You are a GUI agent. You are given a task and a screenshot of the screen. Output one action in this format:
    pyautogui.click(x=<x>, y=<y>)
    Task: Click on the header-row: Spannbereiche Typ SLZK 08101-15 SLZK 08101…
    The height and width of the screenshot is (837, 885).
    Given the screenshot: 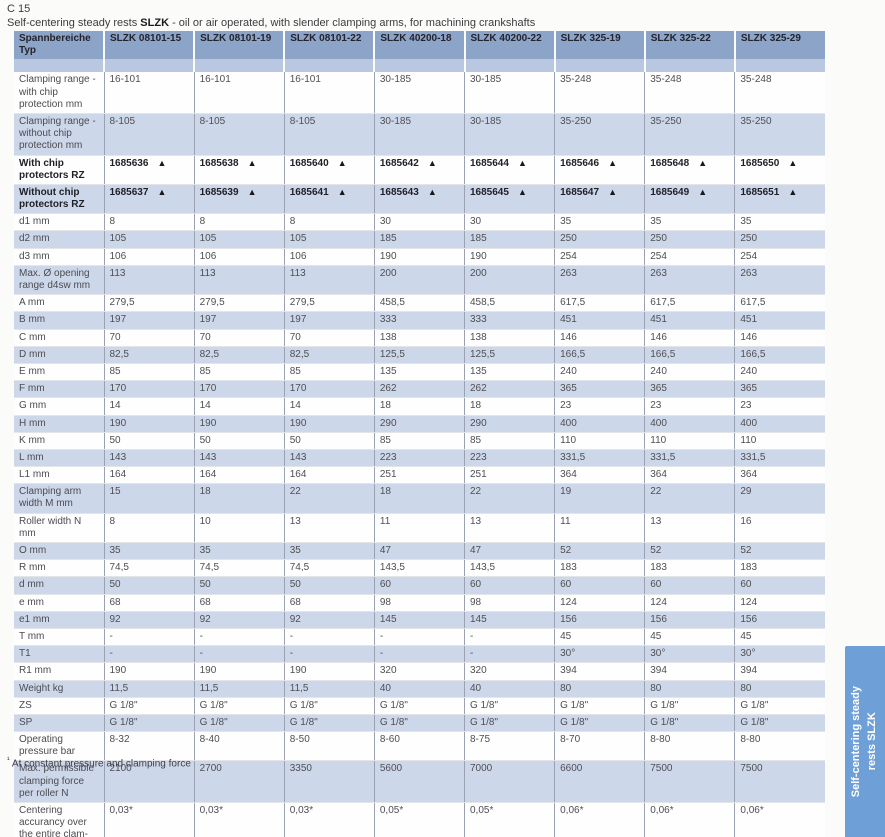 What is the action you would take?
    pyautogui.click(x=419, y=45)
    